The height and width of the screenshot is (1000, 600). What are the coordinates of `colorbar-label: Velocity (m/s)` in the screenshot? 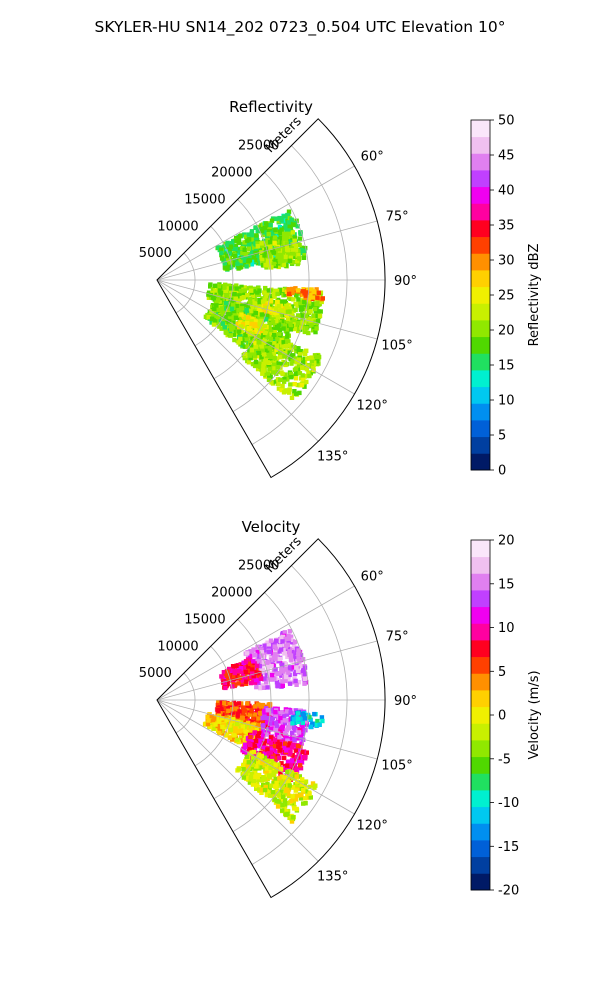 It's located at (534, 714).